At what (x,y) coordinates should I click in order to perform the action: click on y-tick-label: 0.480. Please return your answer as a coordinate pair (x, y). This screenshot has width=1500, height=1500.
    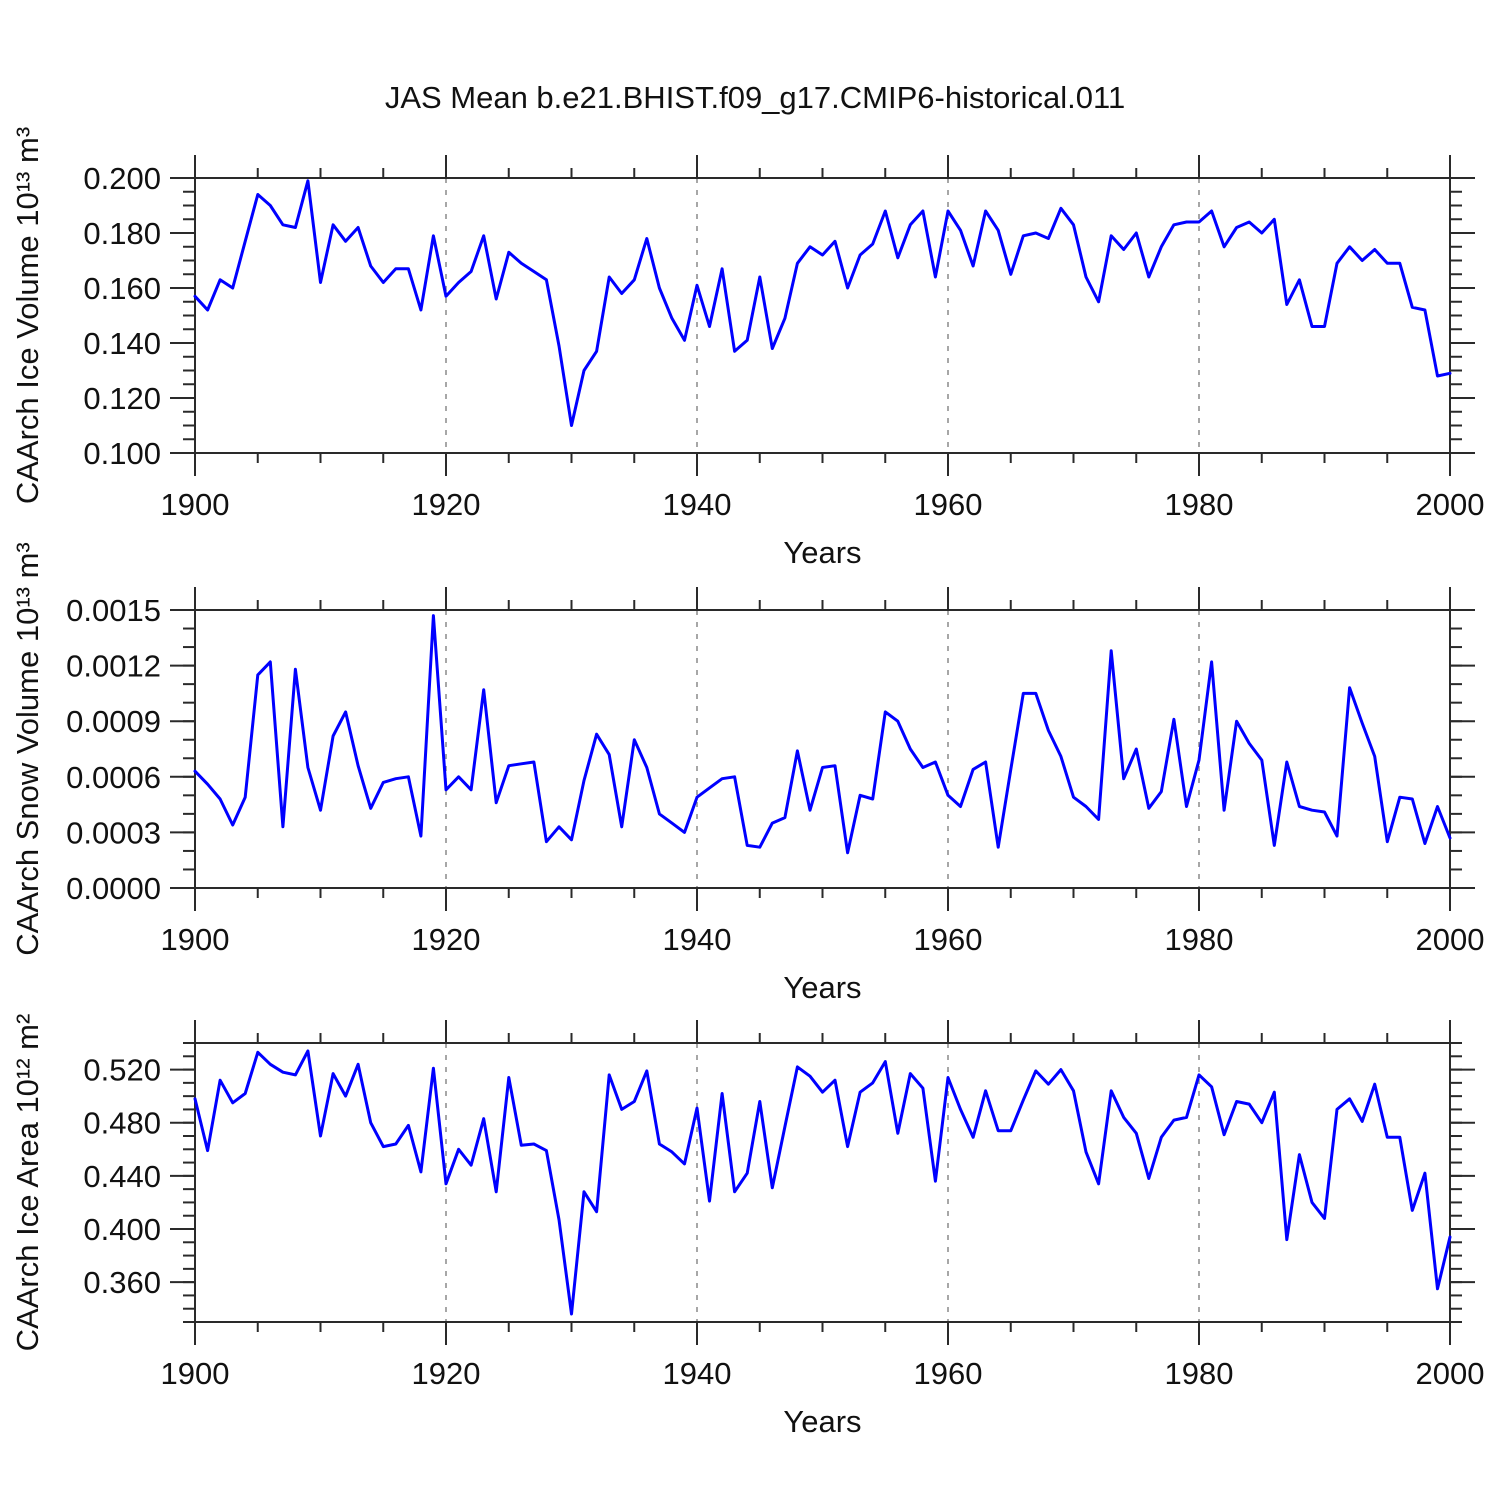
    Looking at the image, I should click on (122, 1123).